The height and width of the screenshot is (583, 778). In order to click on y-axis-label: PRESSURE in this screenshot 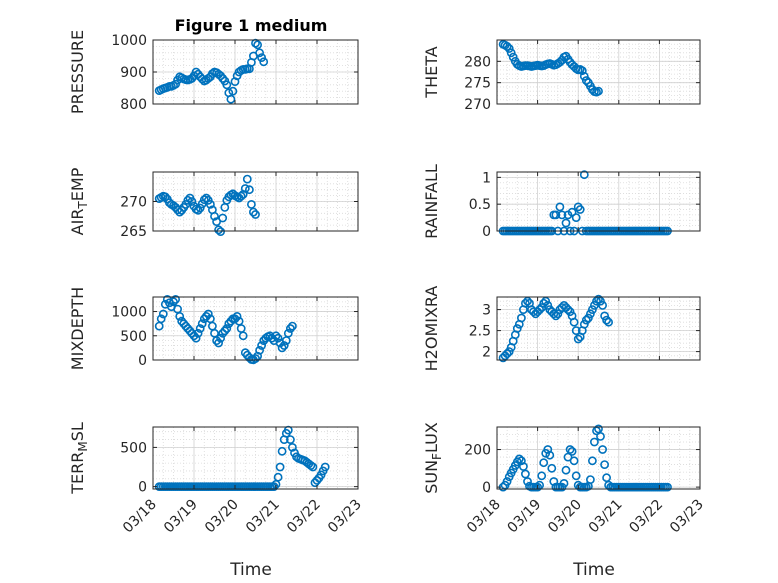, I will do `click(77, 72)`.